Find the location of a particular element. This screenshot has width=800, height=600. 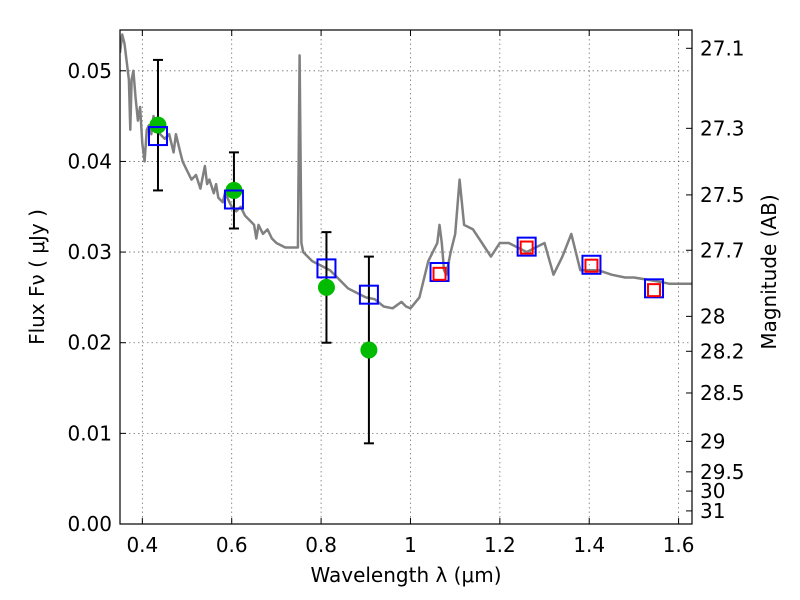

x-axis-label: Wavelength λ (μm) is located at coordinates (405, 575).